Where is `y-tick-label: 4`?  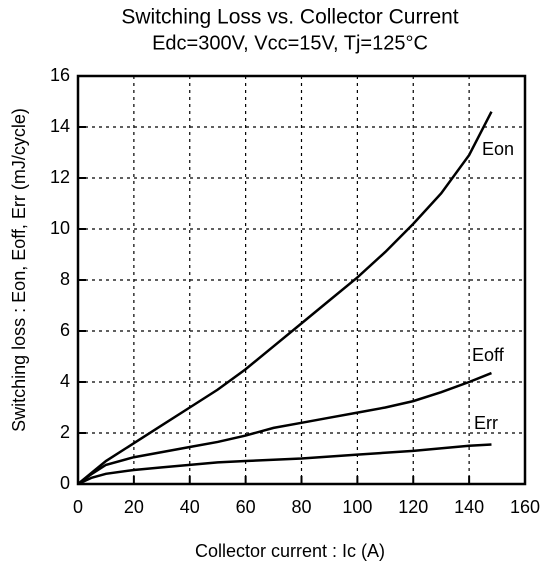 y-tick-label: 4 is located at coordinates (65, 381).